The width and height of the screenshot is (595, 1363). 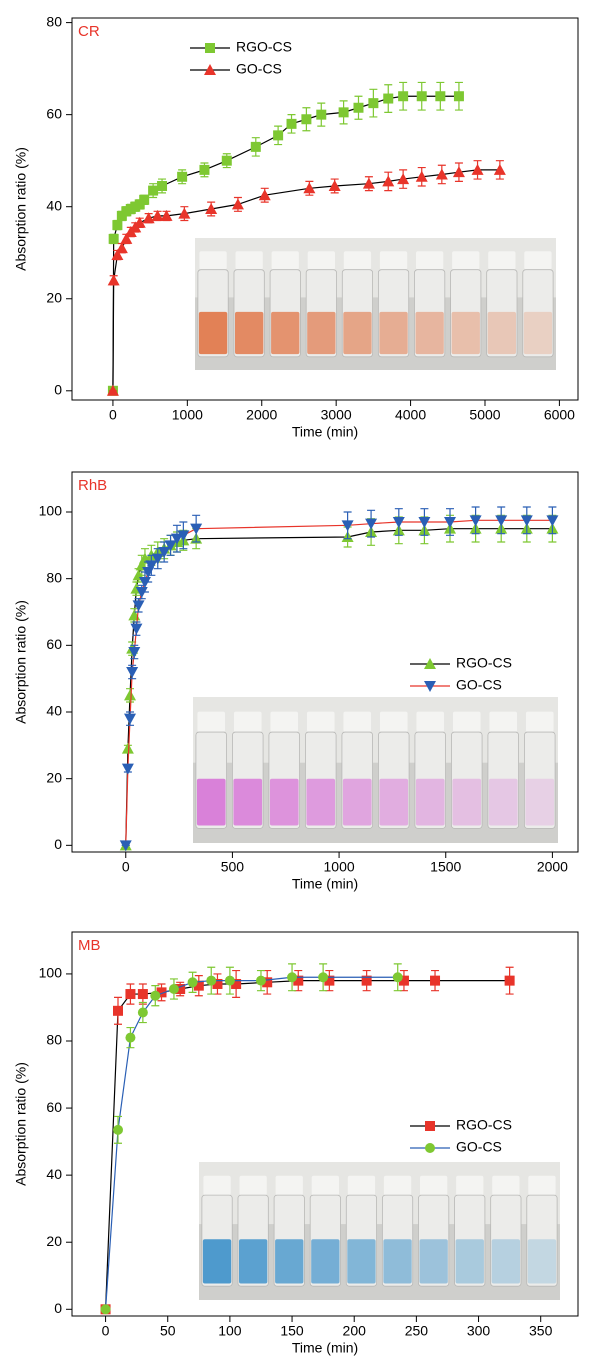 What do you see at coordinates (51, 511) in the screenshot?
I see `y-tick-label: 100` at bounding box center [51, 511].